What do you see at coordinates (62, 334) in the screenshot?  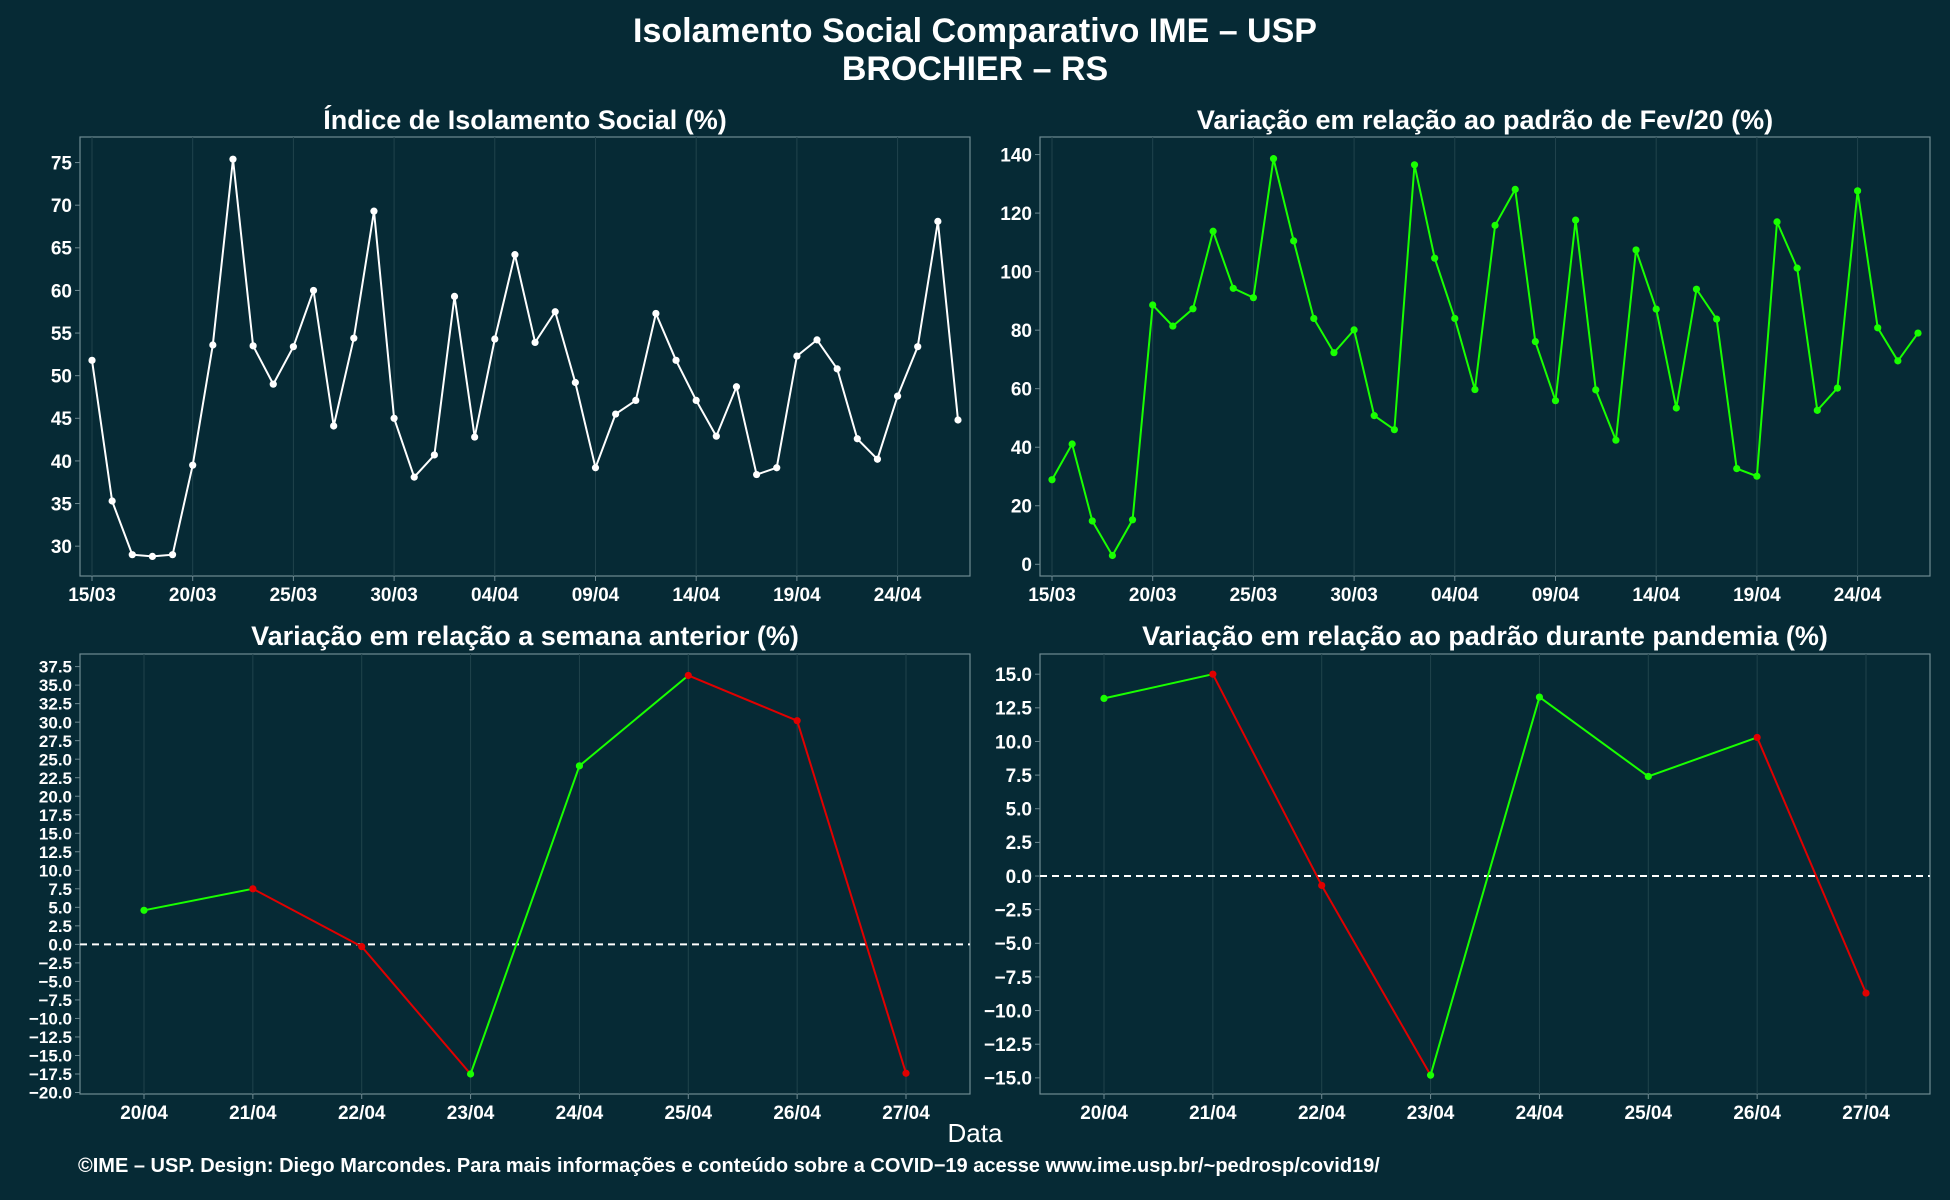 I see `y-tick-label: 55` at bounding box center [62, 334].